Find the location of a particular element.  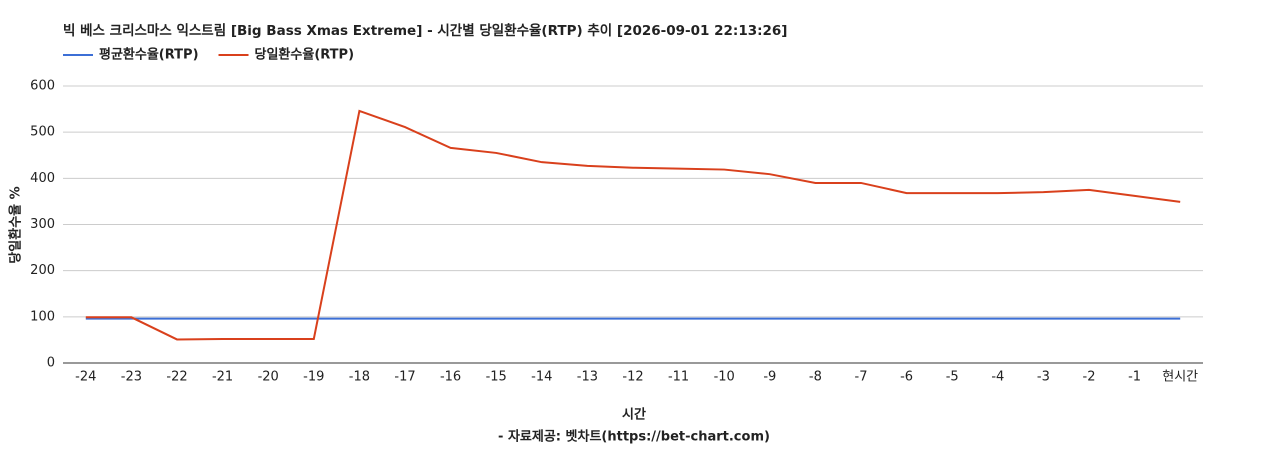

x-tick-label: -2 is located at coordinates (1089, 377).